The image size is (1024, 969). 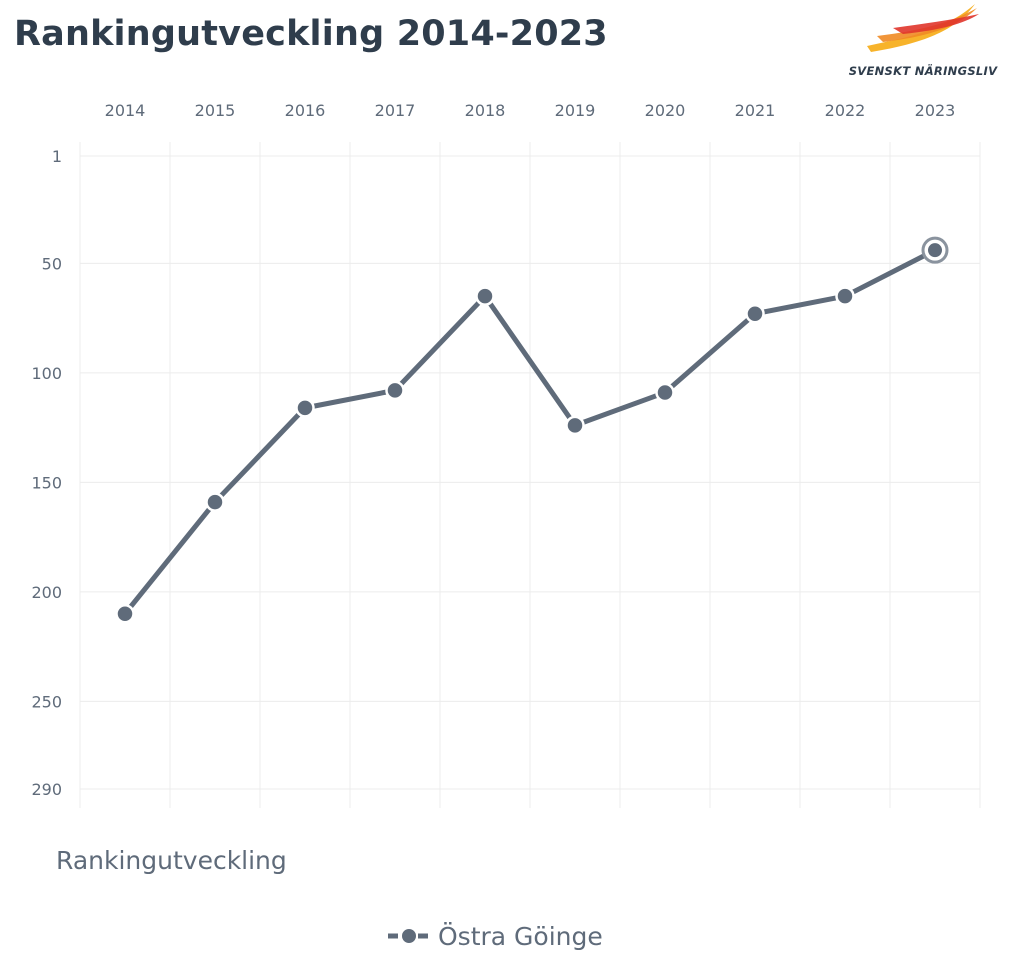 What do you see at coordinates (125, 110) in the screenshot?
I see `x-tick-label: 2014` at bounding box center [125, 110].